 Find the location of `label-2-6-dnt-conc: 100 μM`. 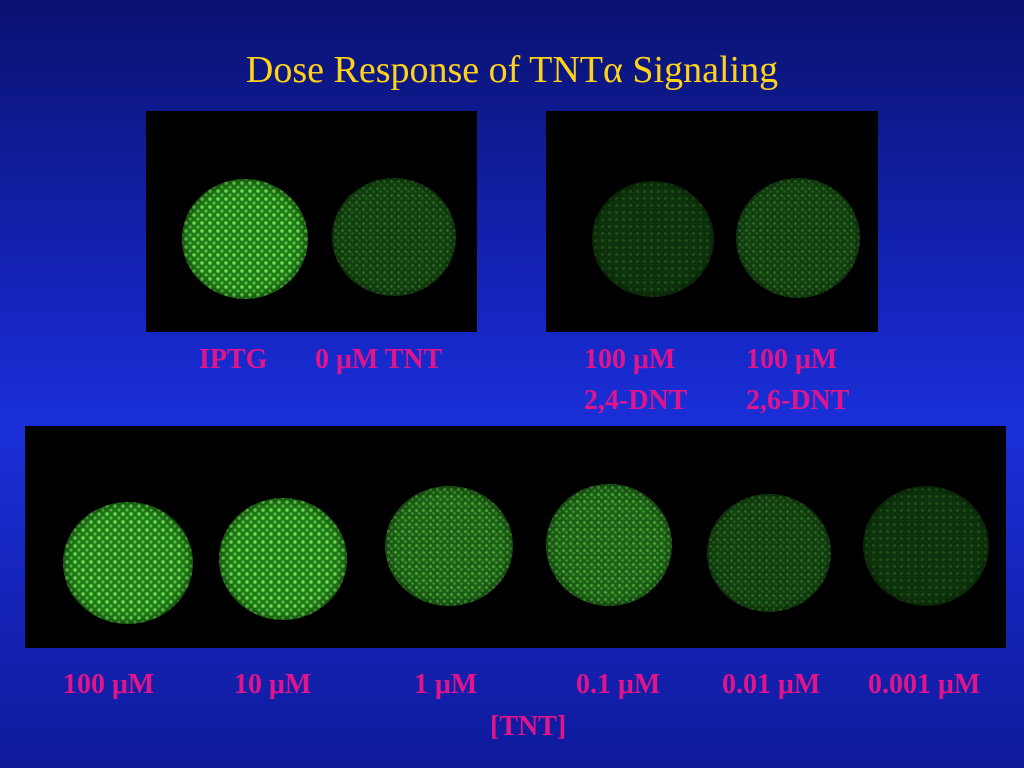

label-2-6-dnt-conc: 100 μM is located at coordinates (792, 359).